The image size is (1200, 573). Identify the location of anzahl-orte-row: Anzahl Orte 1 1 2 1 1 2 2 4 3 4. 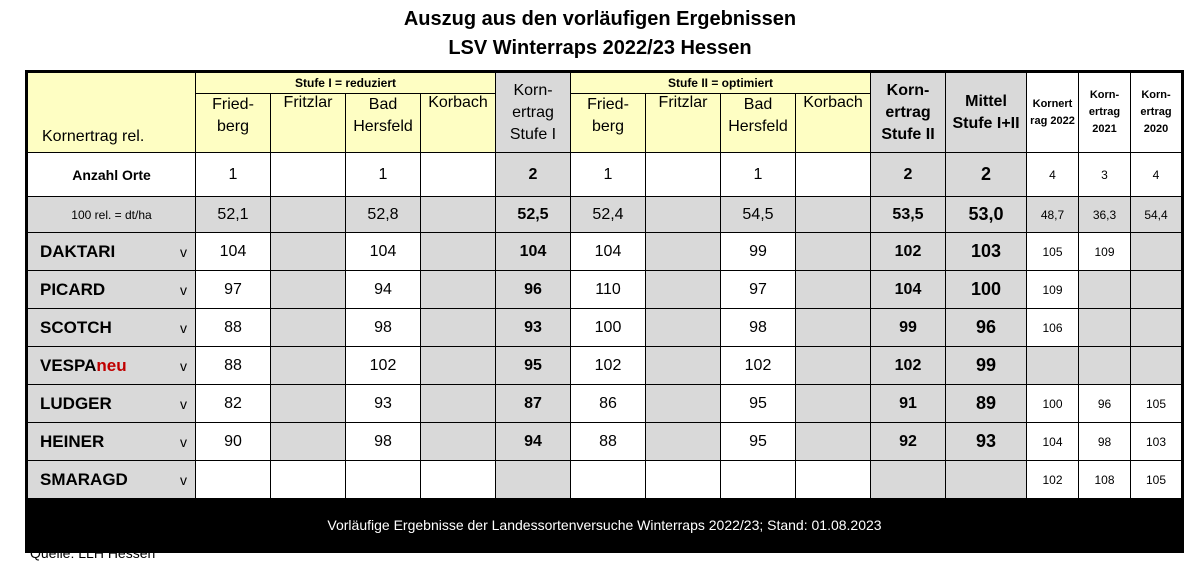
(604, 174).